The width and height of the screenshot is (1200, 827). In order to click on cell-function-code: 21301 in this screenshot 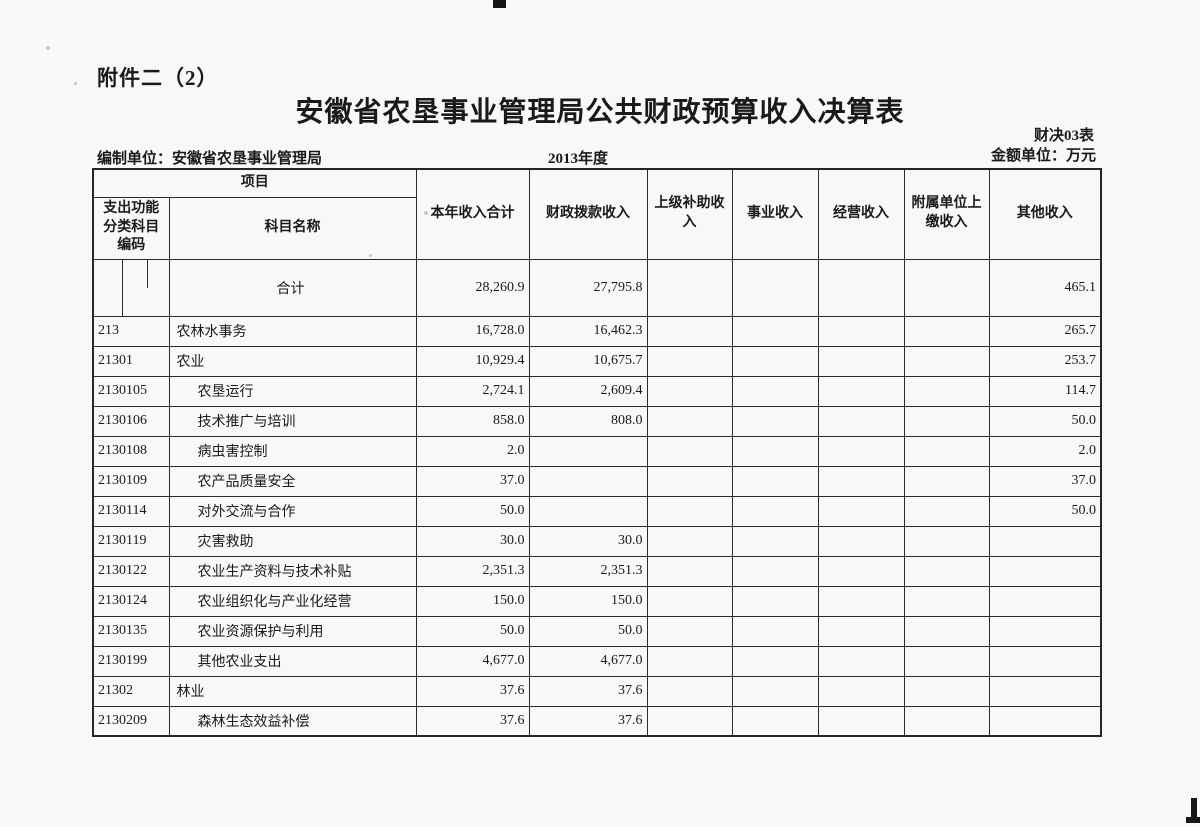, I will do `click(131, 361)`.